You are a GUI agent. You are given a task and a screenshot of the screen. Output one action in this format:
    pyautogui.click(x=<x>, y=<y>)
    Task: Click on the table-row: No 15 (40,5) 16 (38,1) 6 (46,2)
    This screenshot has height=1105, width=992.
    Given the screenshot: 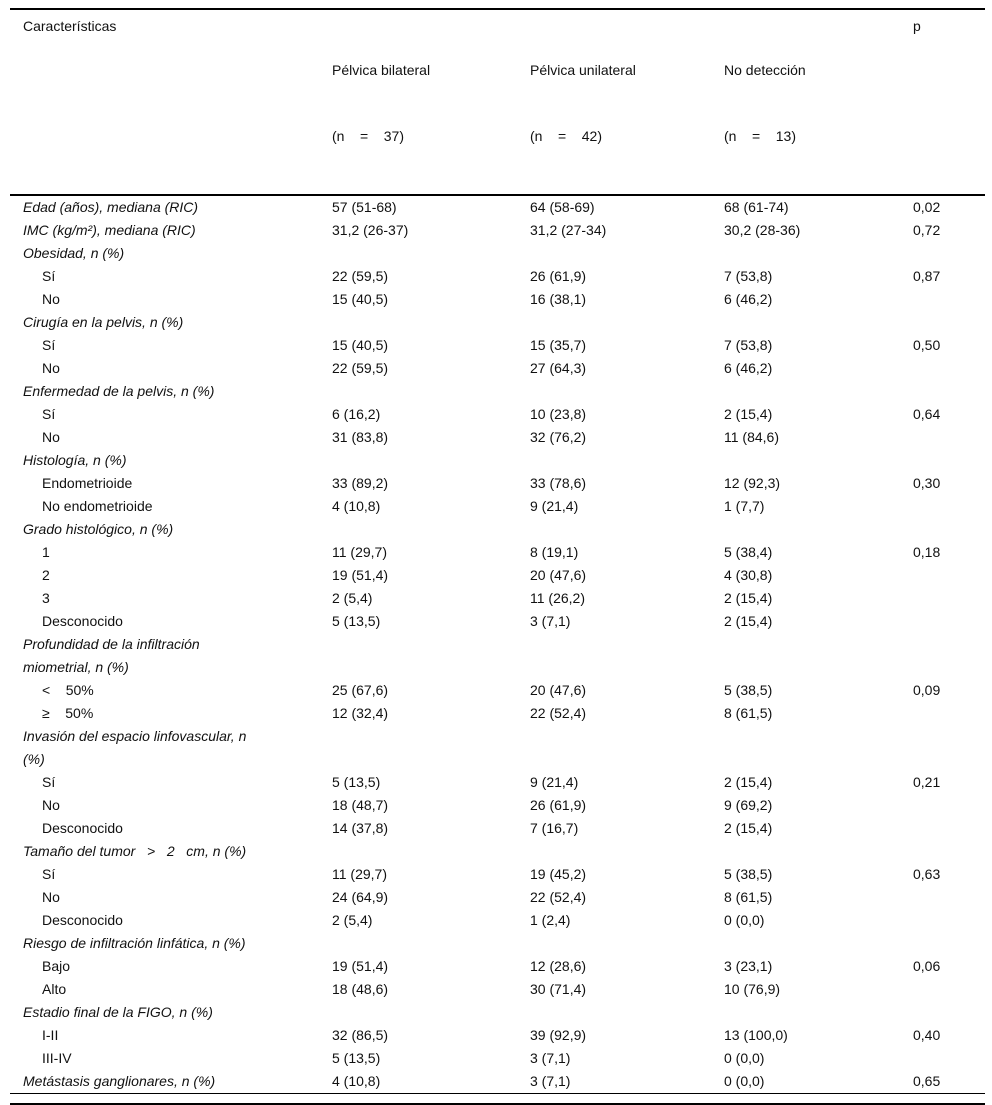 What is the action you would take?
    pyautogui.click(x=497, y=299)
    